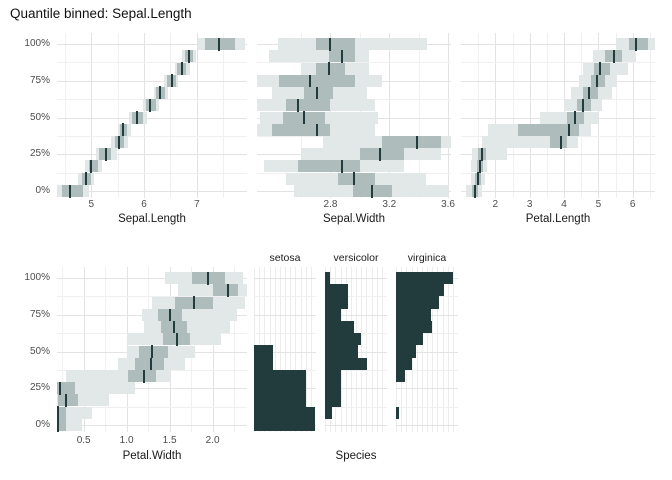  I want to click on x-tick-label: 0.5, so click(83, 440).